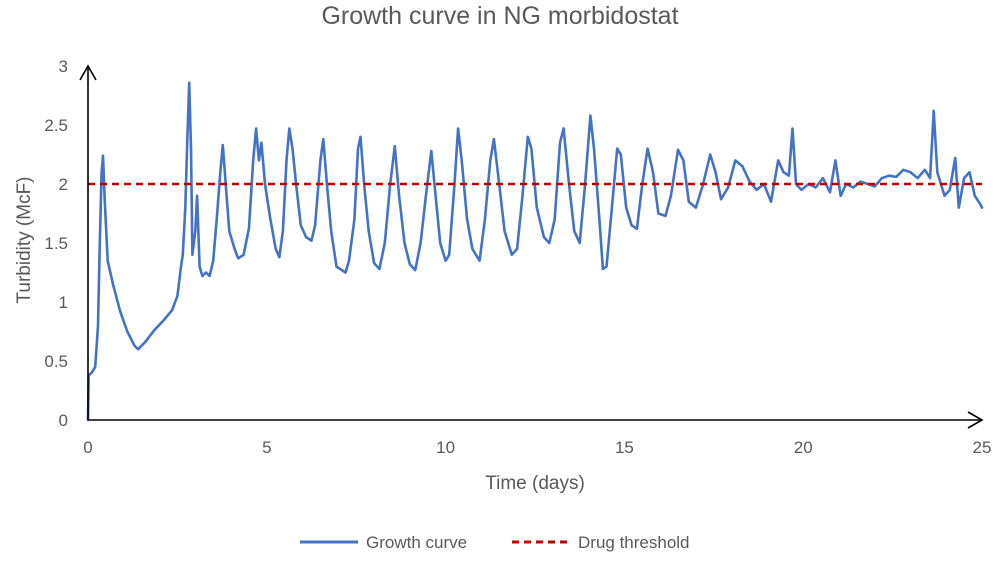 The width and height of the screenshot is (1000, 565). I want to click on x-tick-label: 15, so click(624, 447).